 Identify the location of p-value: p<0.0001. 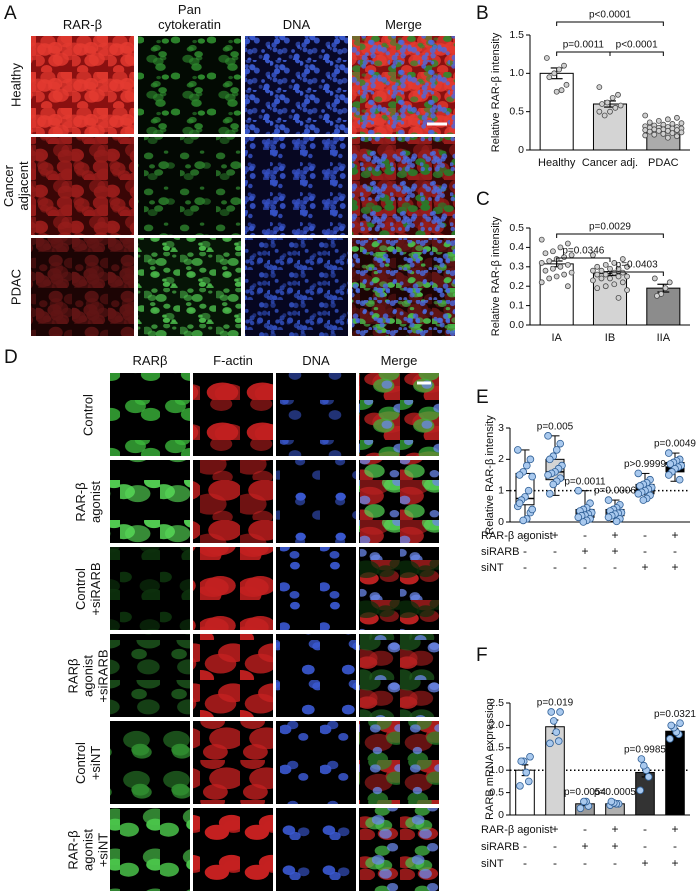
(610, 15).